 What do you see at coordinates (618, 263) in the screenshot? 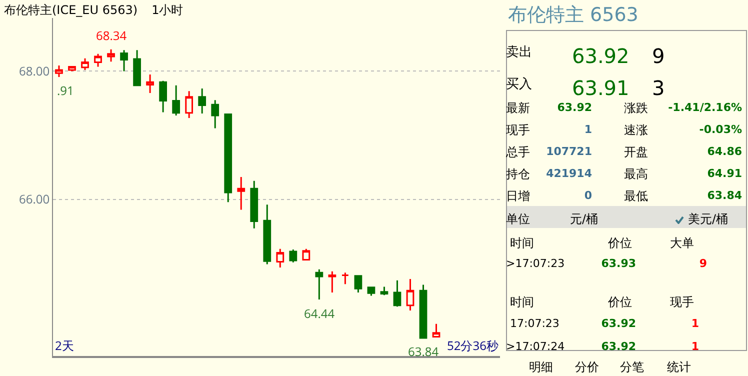
I see `text: 63.93` at bounding box center [618, 263].